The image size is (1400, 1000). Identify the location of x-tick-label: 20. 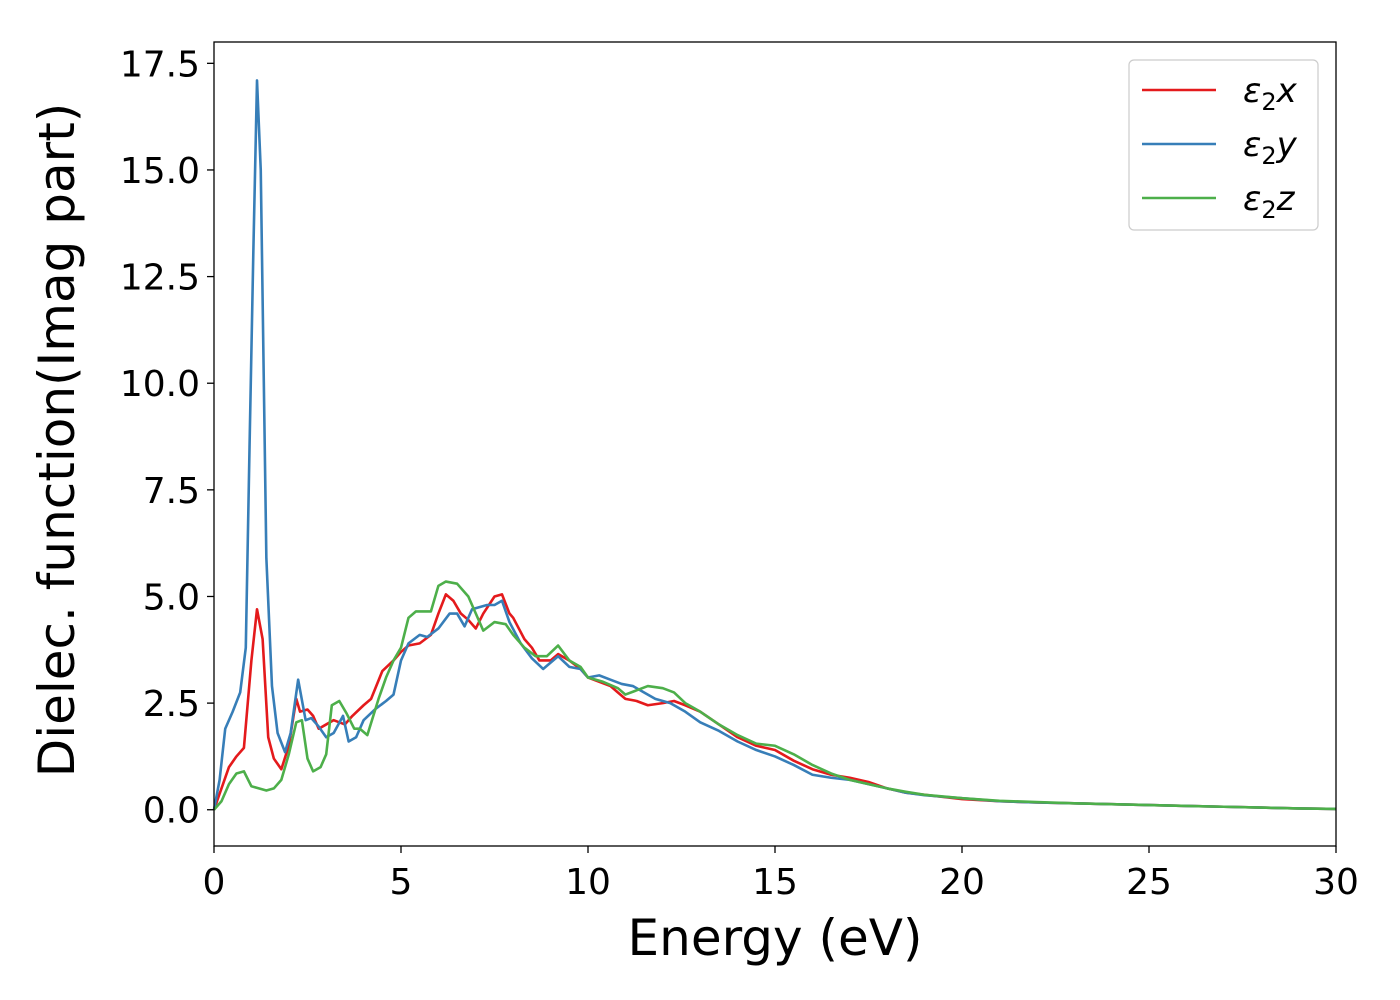
(962, 882).